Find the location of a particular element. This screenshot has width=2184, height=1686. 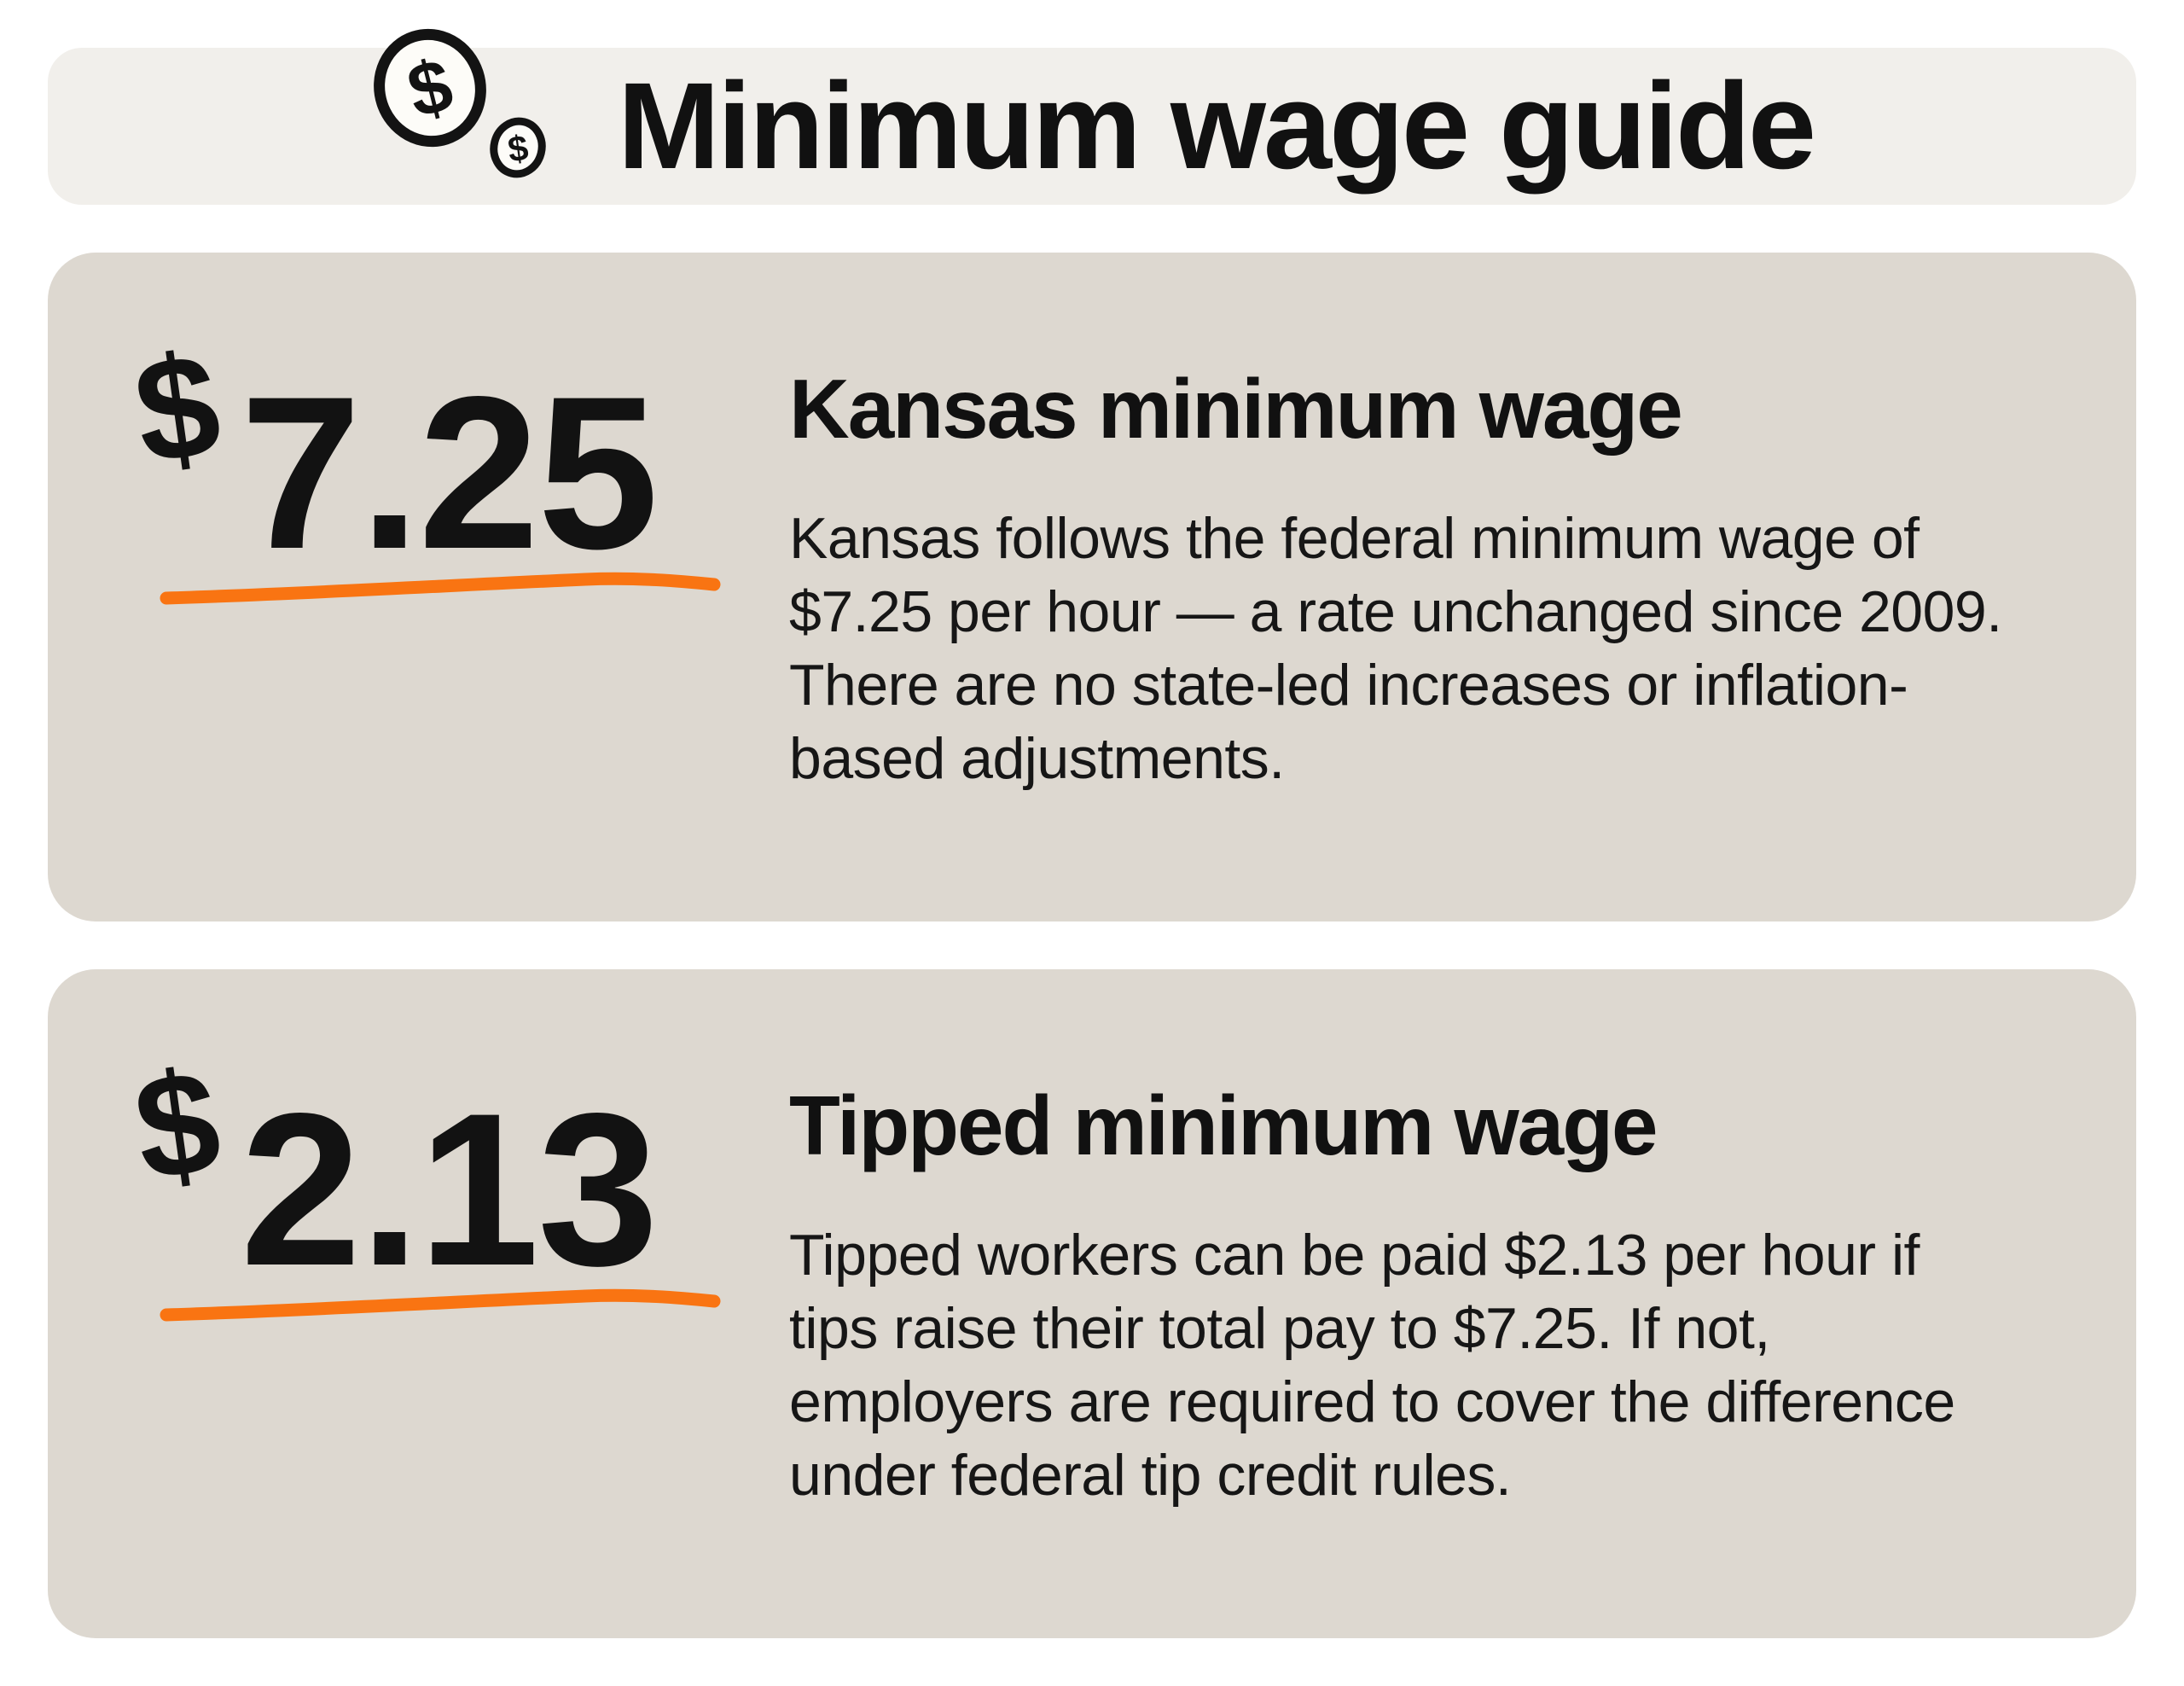

dollar-coins-svg: $ $ is located at coordinates (460, 103).